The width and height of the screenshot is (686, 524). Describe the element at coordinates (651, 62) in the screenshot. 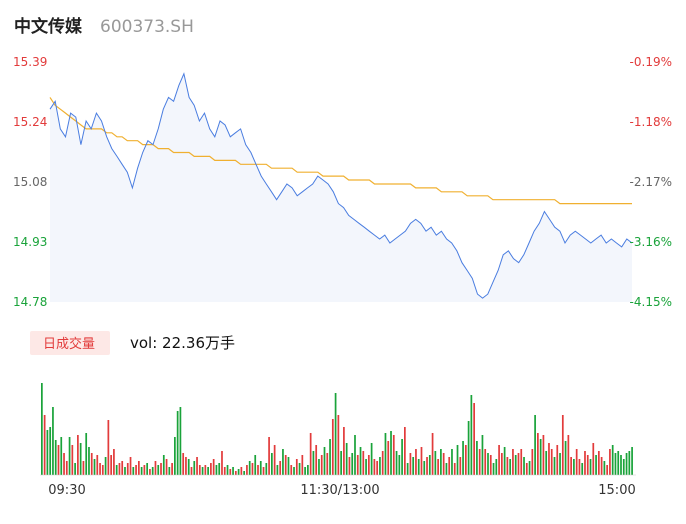

I see `y-tick-right: -0.19%` at that location.